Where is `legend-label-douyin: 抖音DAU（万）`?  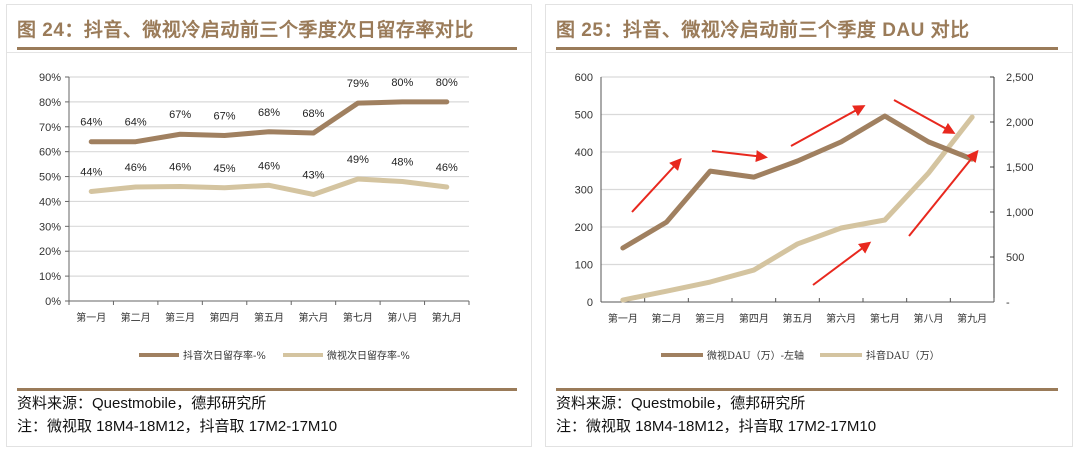
legend-label-douyin: 抖音DAU（万） is located at coordinates (903, 355).